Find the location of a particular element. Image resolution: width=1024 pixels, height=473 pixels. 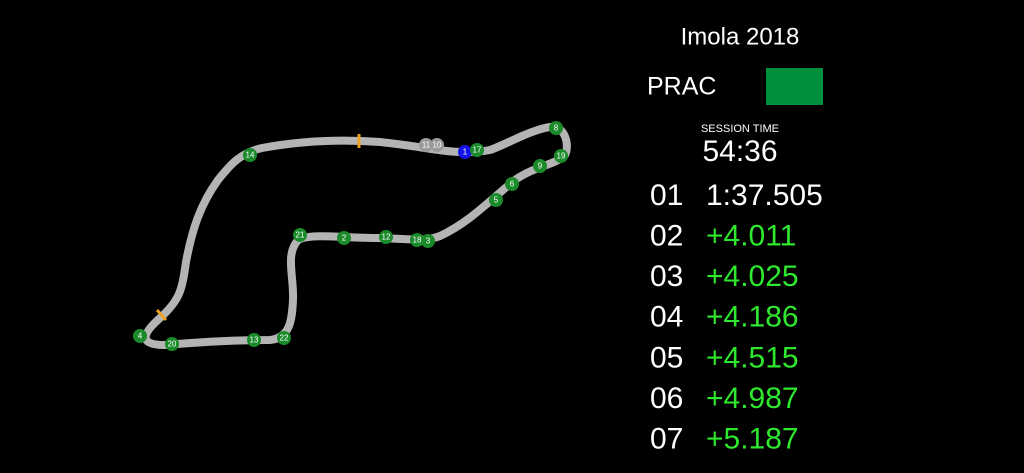

car-number: 17 is located at coordinates (477, 150).